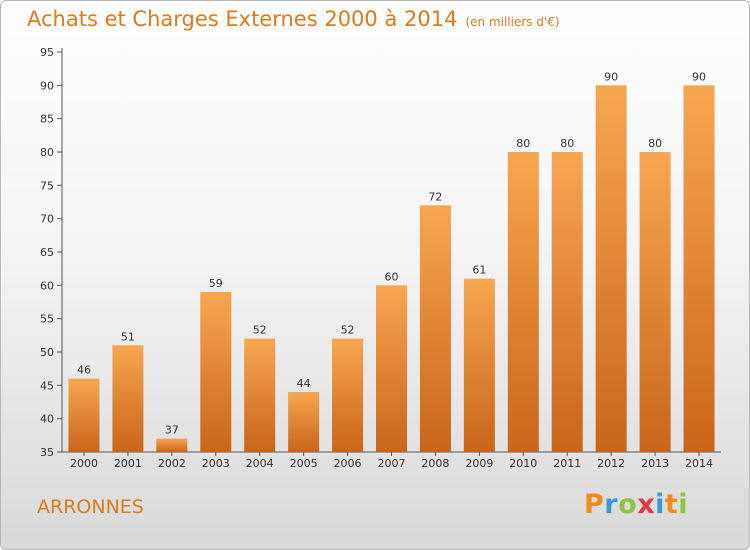  What do you see at coordinates (47, 285) in the screenshot?
I see `y-tick-label: 60` at bounding box center [47, 285].